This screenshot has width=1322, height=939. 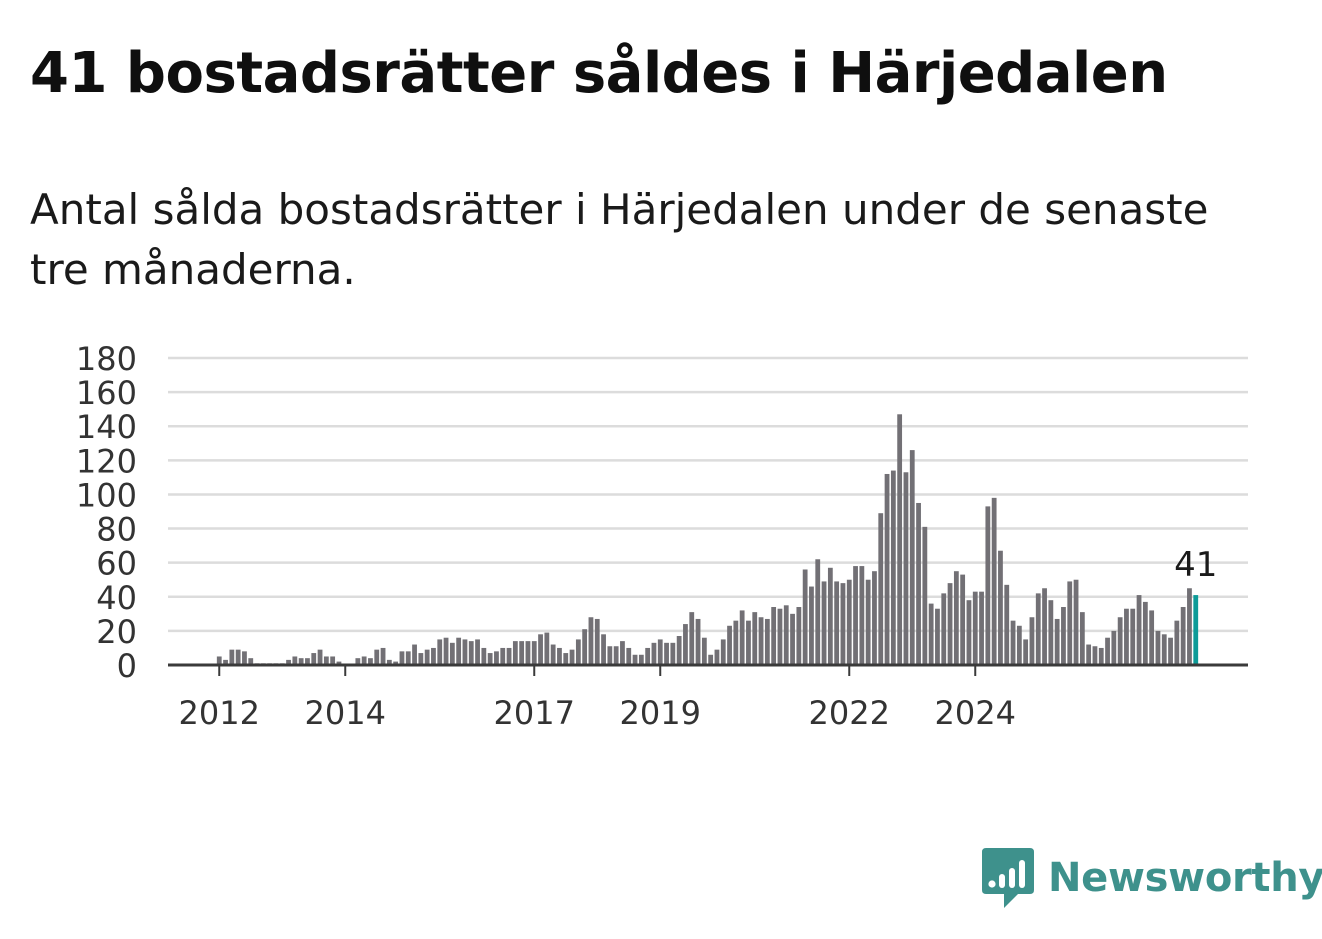 I want to click on y-tick-label: 160, so click(x=106, y=393).